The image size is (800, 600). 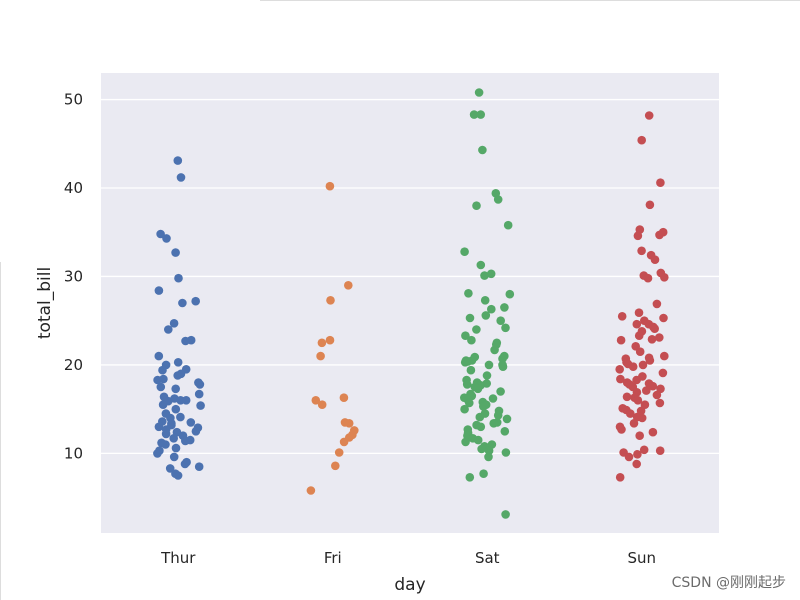 I want to click on x-tick-label: Thur, so click(x=178, y=558).